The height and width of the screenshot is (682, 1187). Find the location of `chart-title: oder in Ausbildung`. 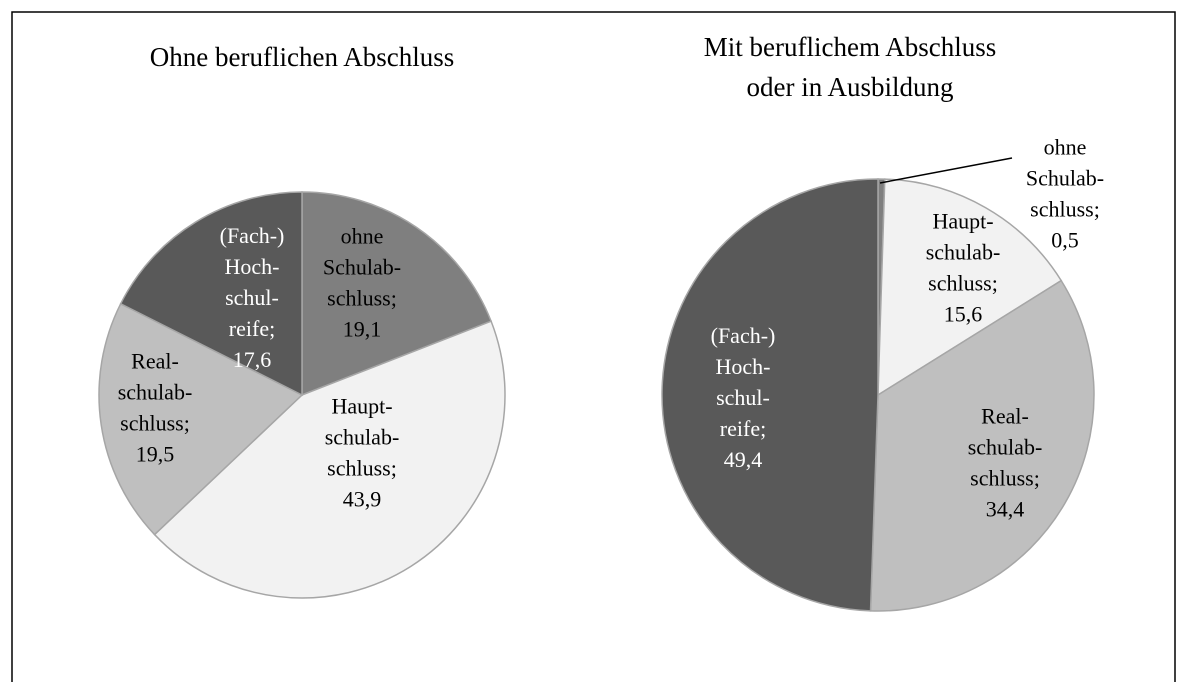

chart-title: oder in Ausbildung is located at coordinates (850, 87).